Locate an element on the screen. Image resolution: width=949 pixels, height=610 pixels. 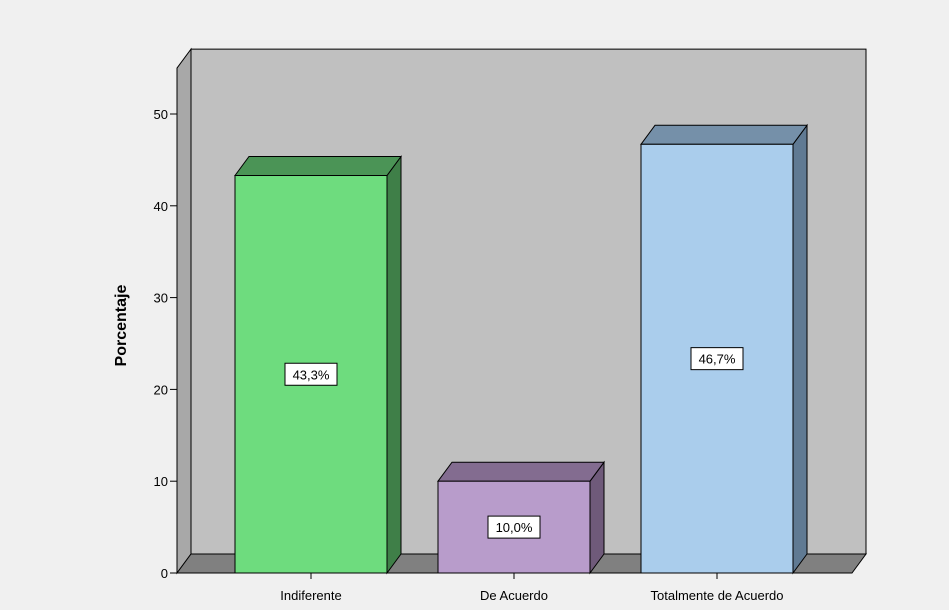
data-label: 46,7% is located at coordinates (717, 359).